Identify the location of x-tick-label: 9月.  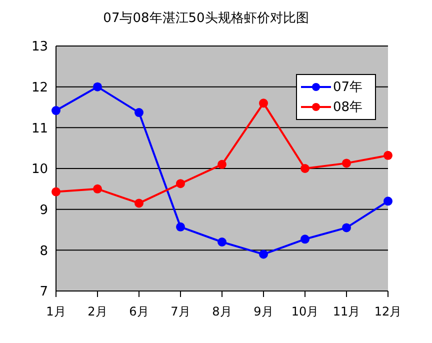
(264, 311).